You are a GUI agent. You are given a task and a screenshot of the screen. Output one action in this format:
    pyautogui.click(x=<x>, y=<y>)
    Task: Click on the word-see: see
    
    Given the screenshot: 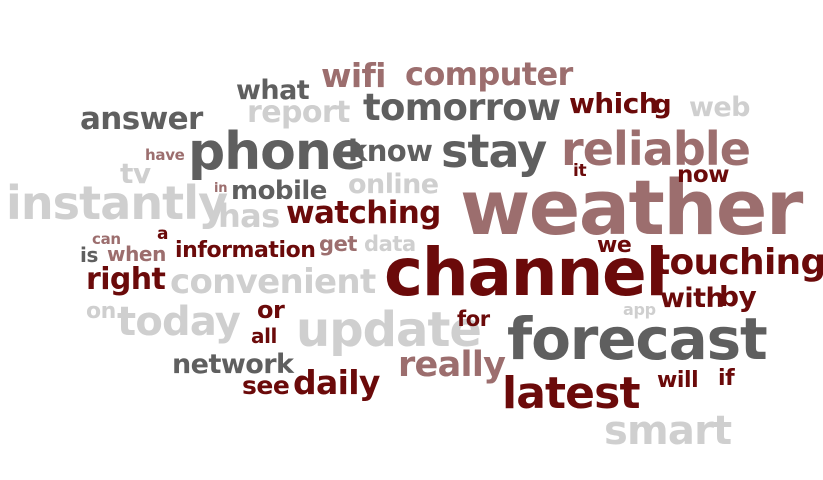 What is the action you would take?
    pyautogui.click(x=266, y=385)
    